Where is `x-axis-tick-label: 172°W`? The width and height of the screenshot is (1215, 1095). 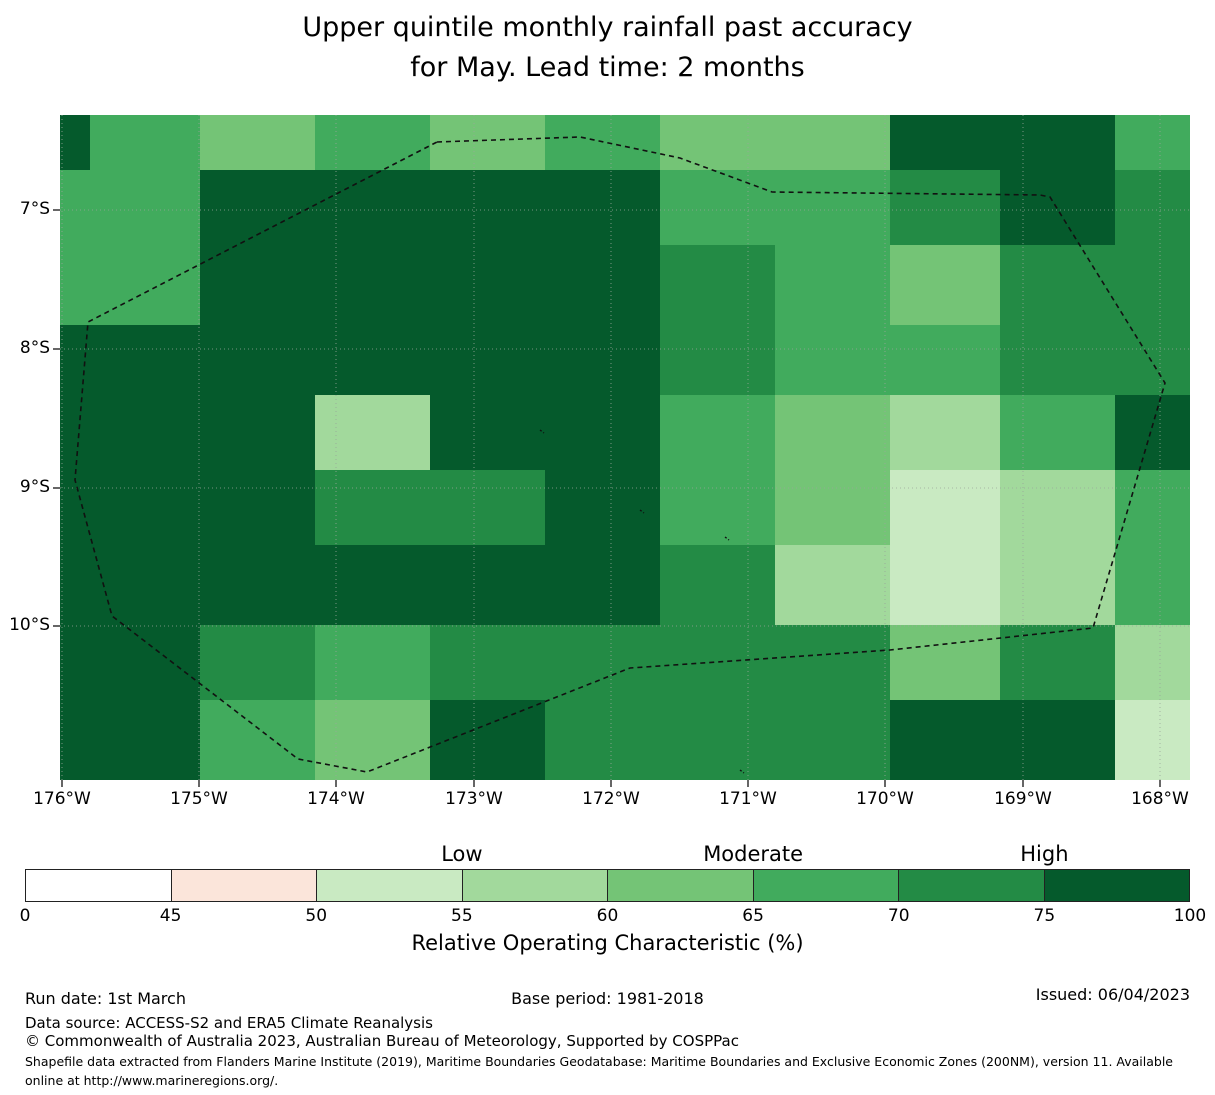
x-axis-tick-label: 172°W is located at coordinates (611, 799).